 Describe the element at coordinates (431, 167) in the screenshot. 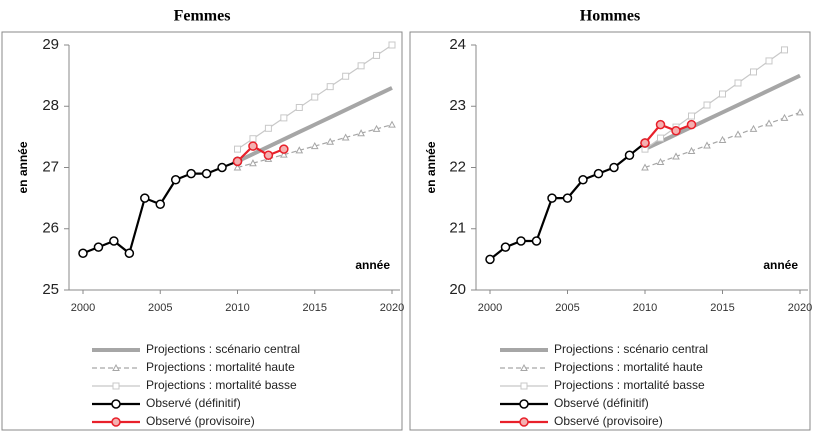

I see `y-axis-label: en année` at that location.